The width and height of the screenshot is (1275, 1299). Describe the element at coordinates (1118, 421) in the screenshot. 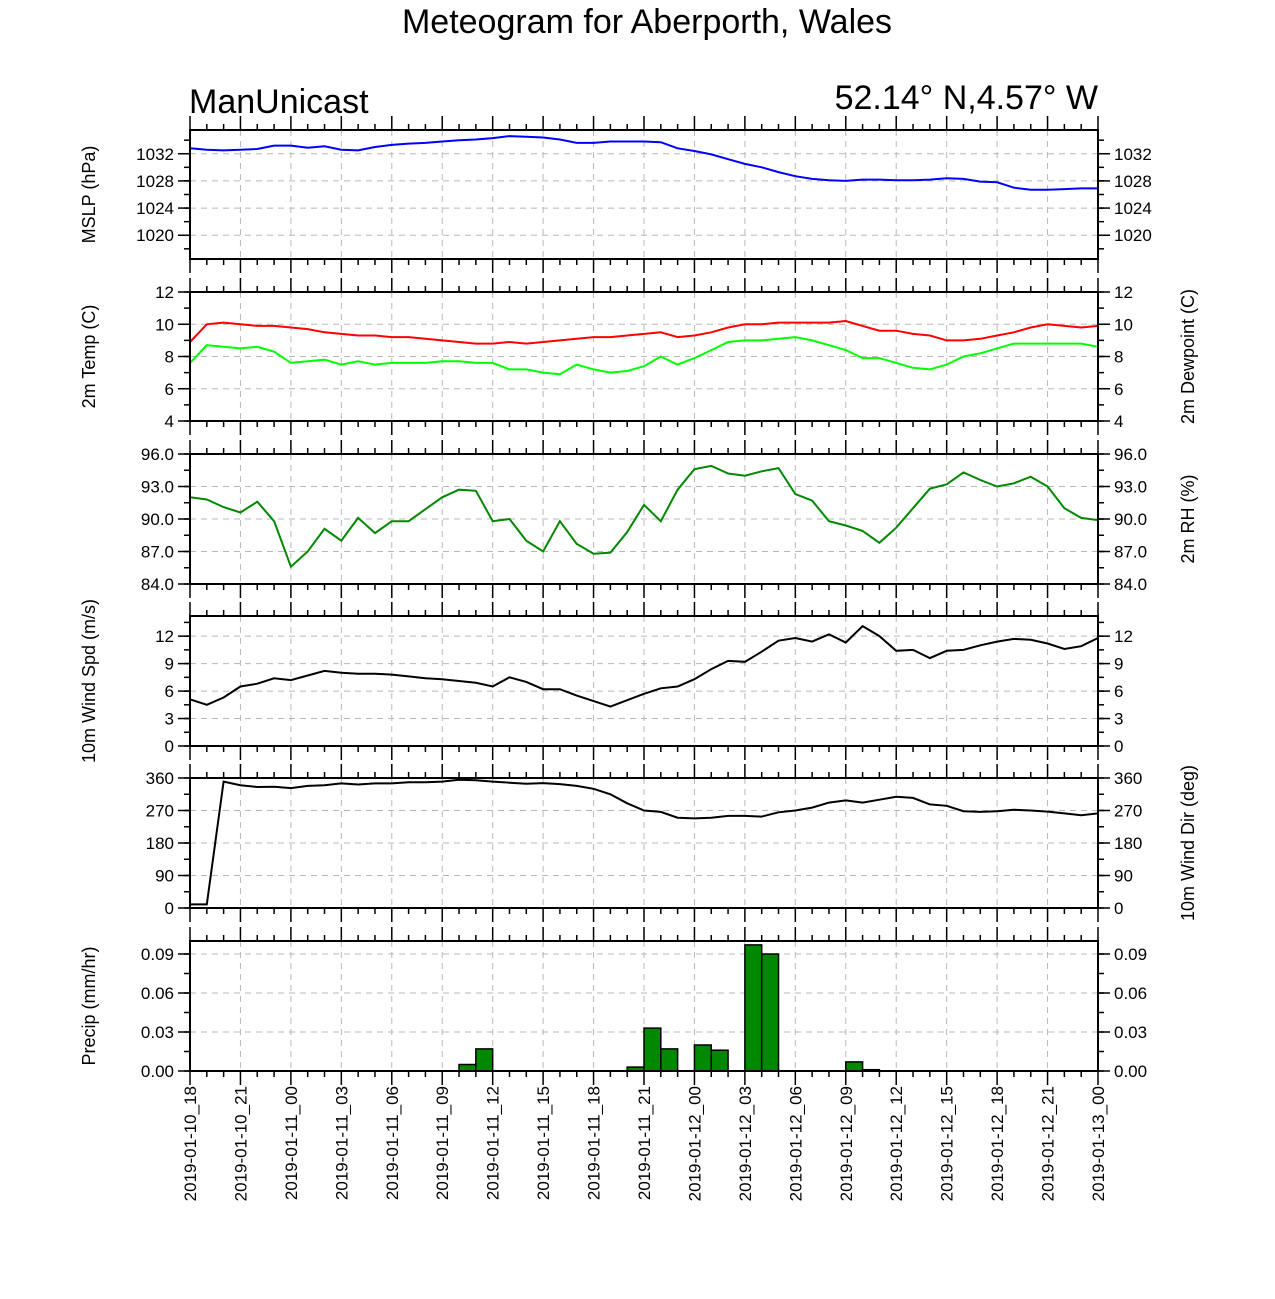

I see `y-tick-label-right: 4` at that location.